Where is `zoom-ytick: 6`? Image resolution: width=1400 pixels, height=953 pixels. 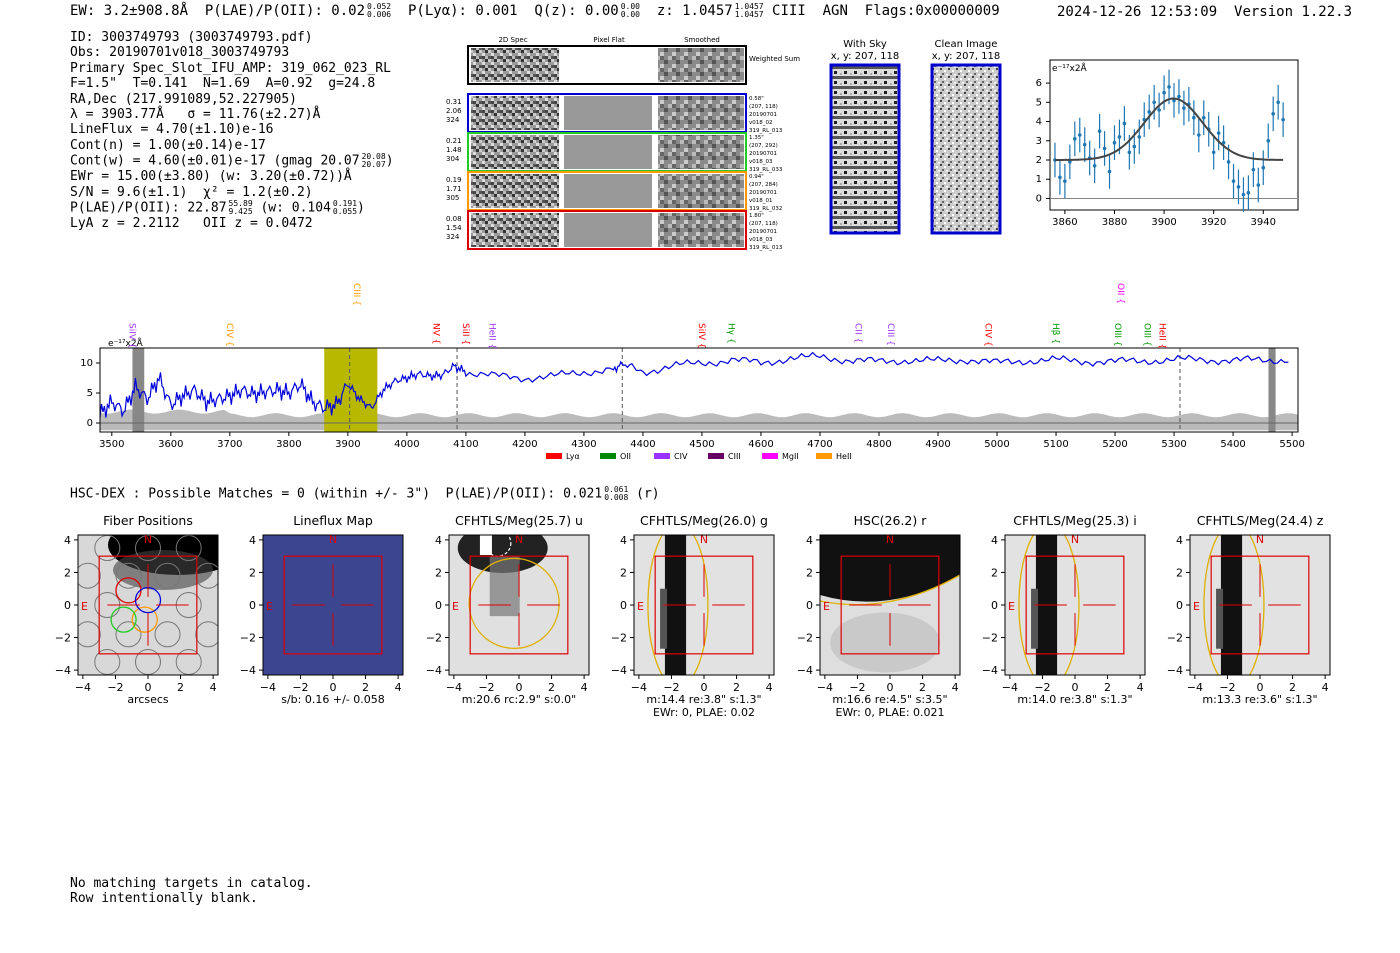
zoom-ytick: 6 is located at coordinates (1039, 83).